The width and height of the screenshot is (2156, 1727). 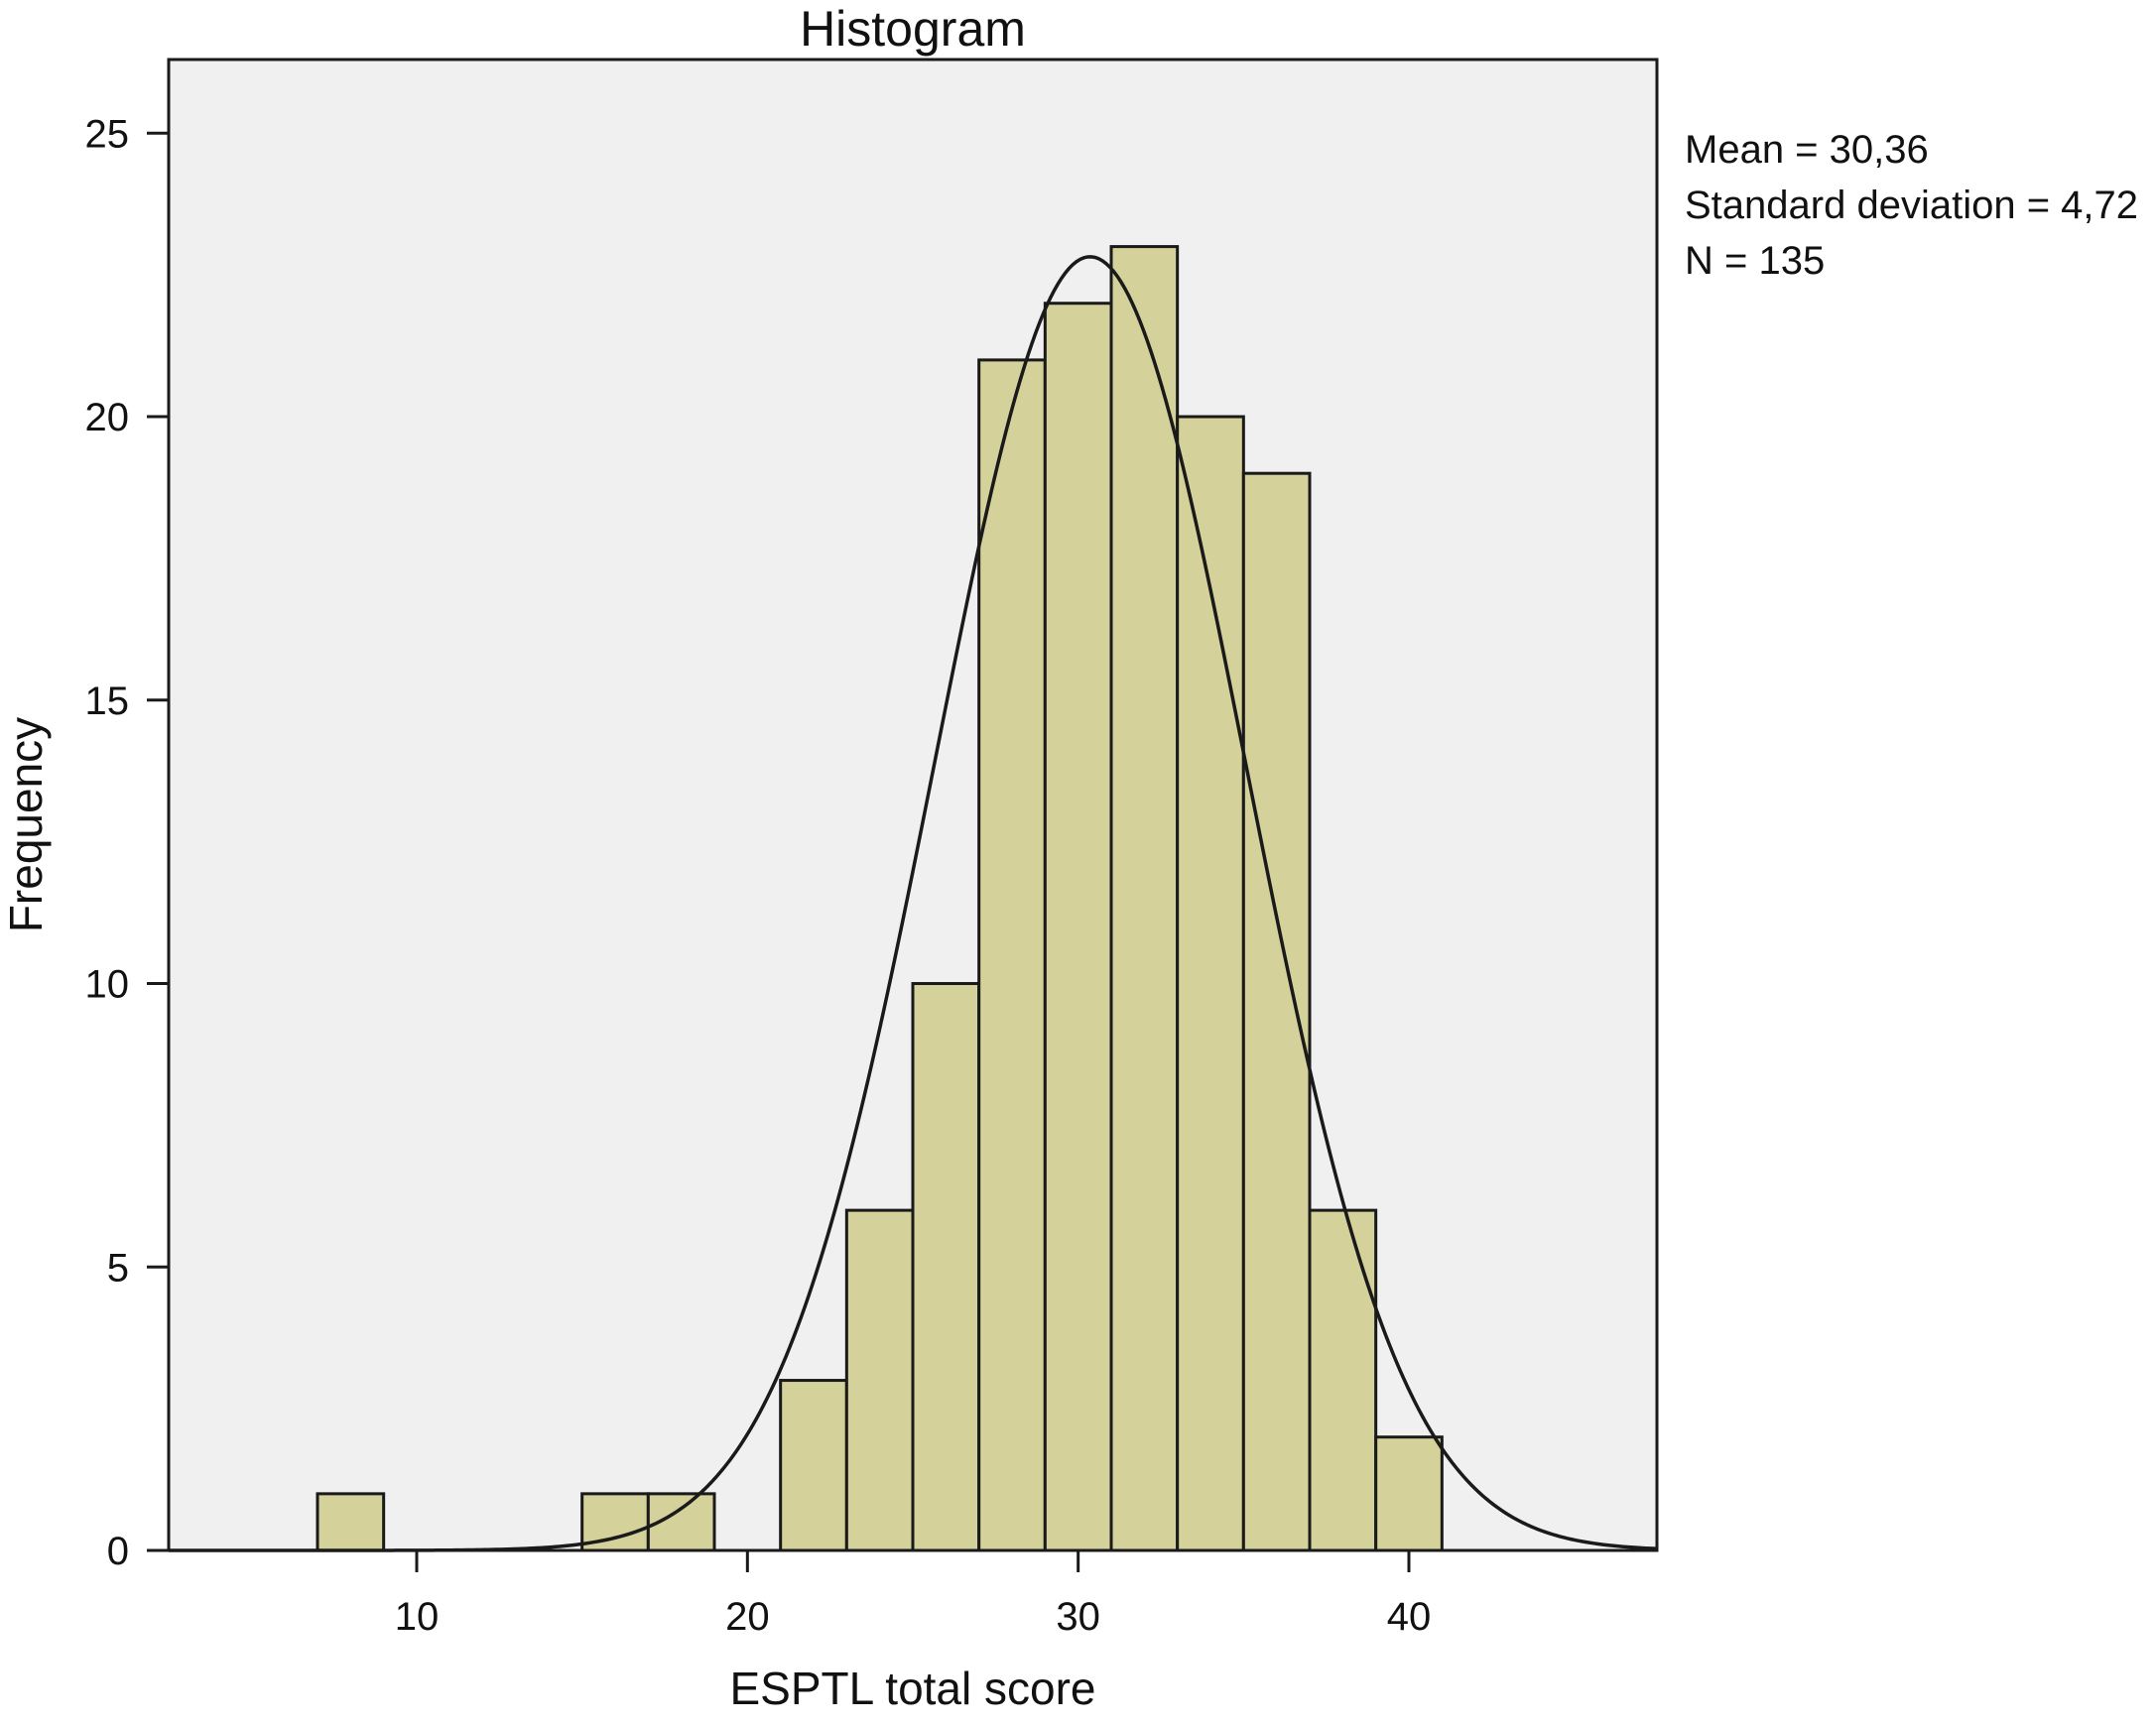 What do you see at coordinates (1078, 1617) in the screenshot?
I see `x-tick-label: 30` at bounding box center [1078, 1617].